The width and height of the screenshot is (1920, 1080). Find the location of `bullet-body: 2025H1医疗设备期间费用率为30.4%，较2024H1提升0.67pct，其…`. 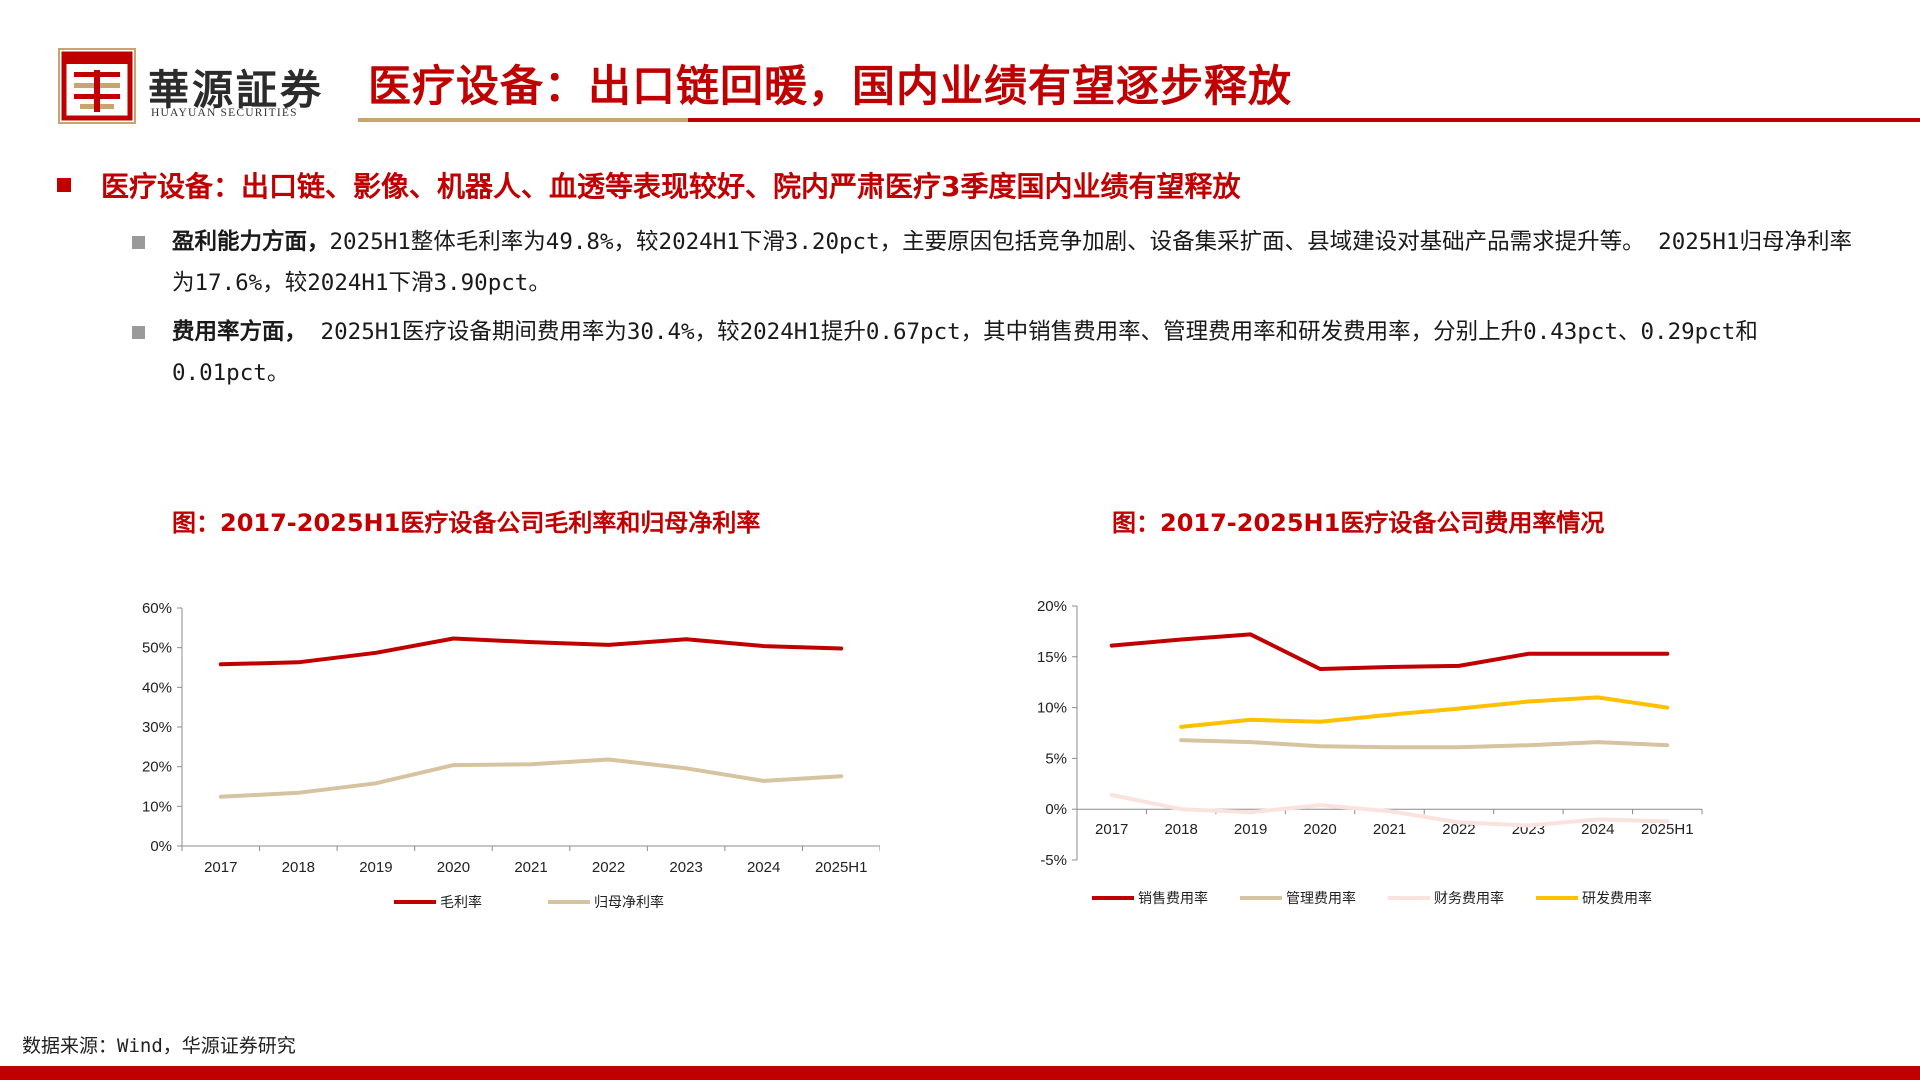

bullet-body: 2025H1医疗设备期间费用率为30.4%，较2024H1提升0.67pct，其… is located at coordinates (965, 352).